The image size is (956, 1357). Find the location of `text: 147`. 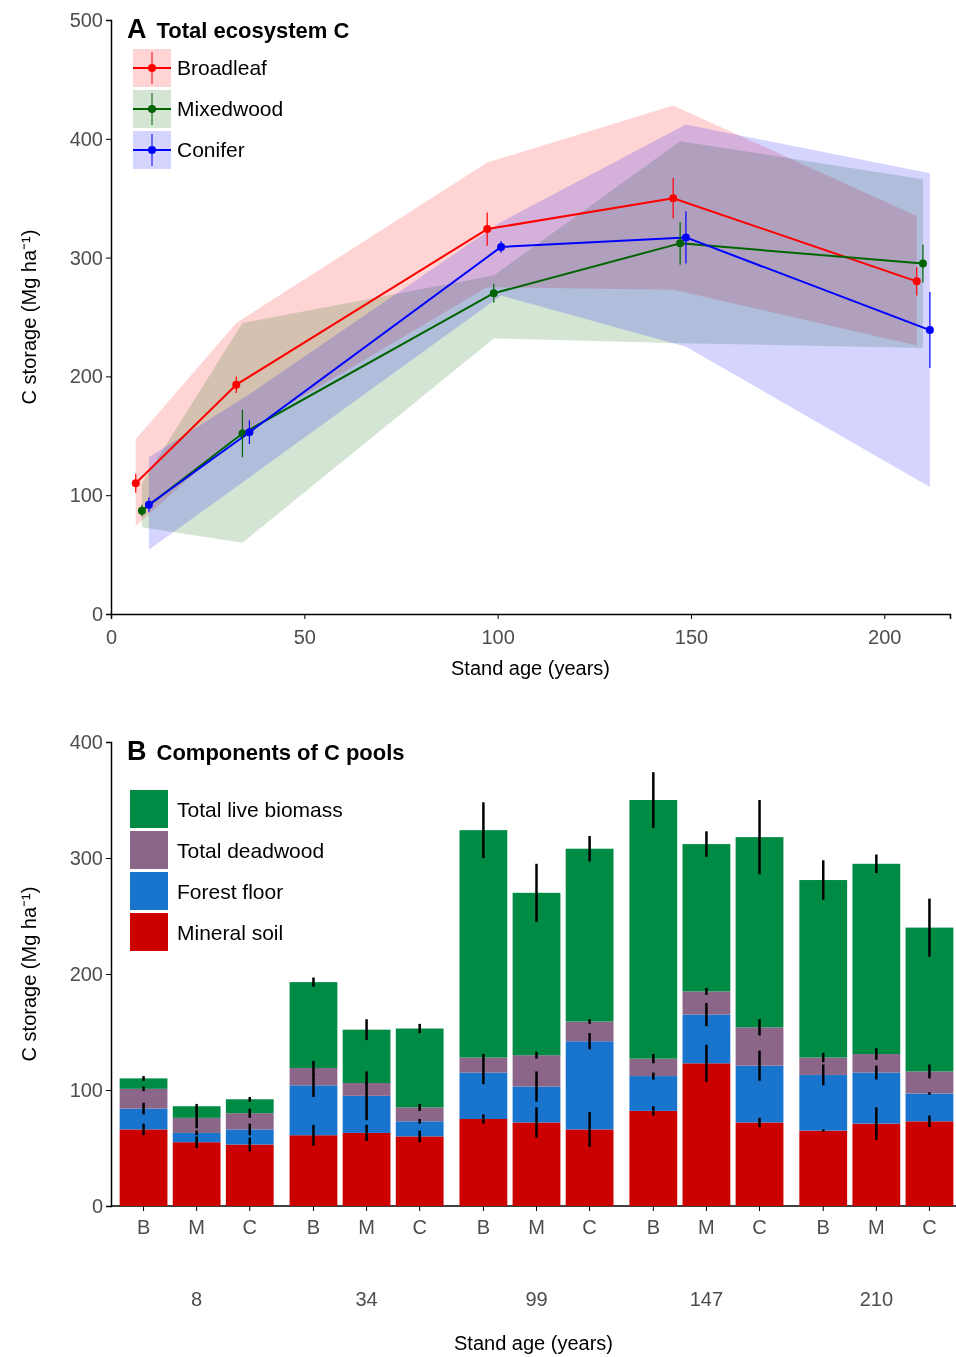

text: 147 is located at coordinates (706, 1299).